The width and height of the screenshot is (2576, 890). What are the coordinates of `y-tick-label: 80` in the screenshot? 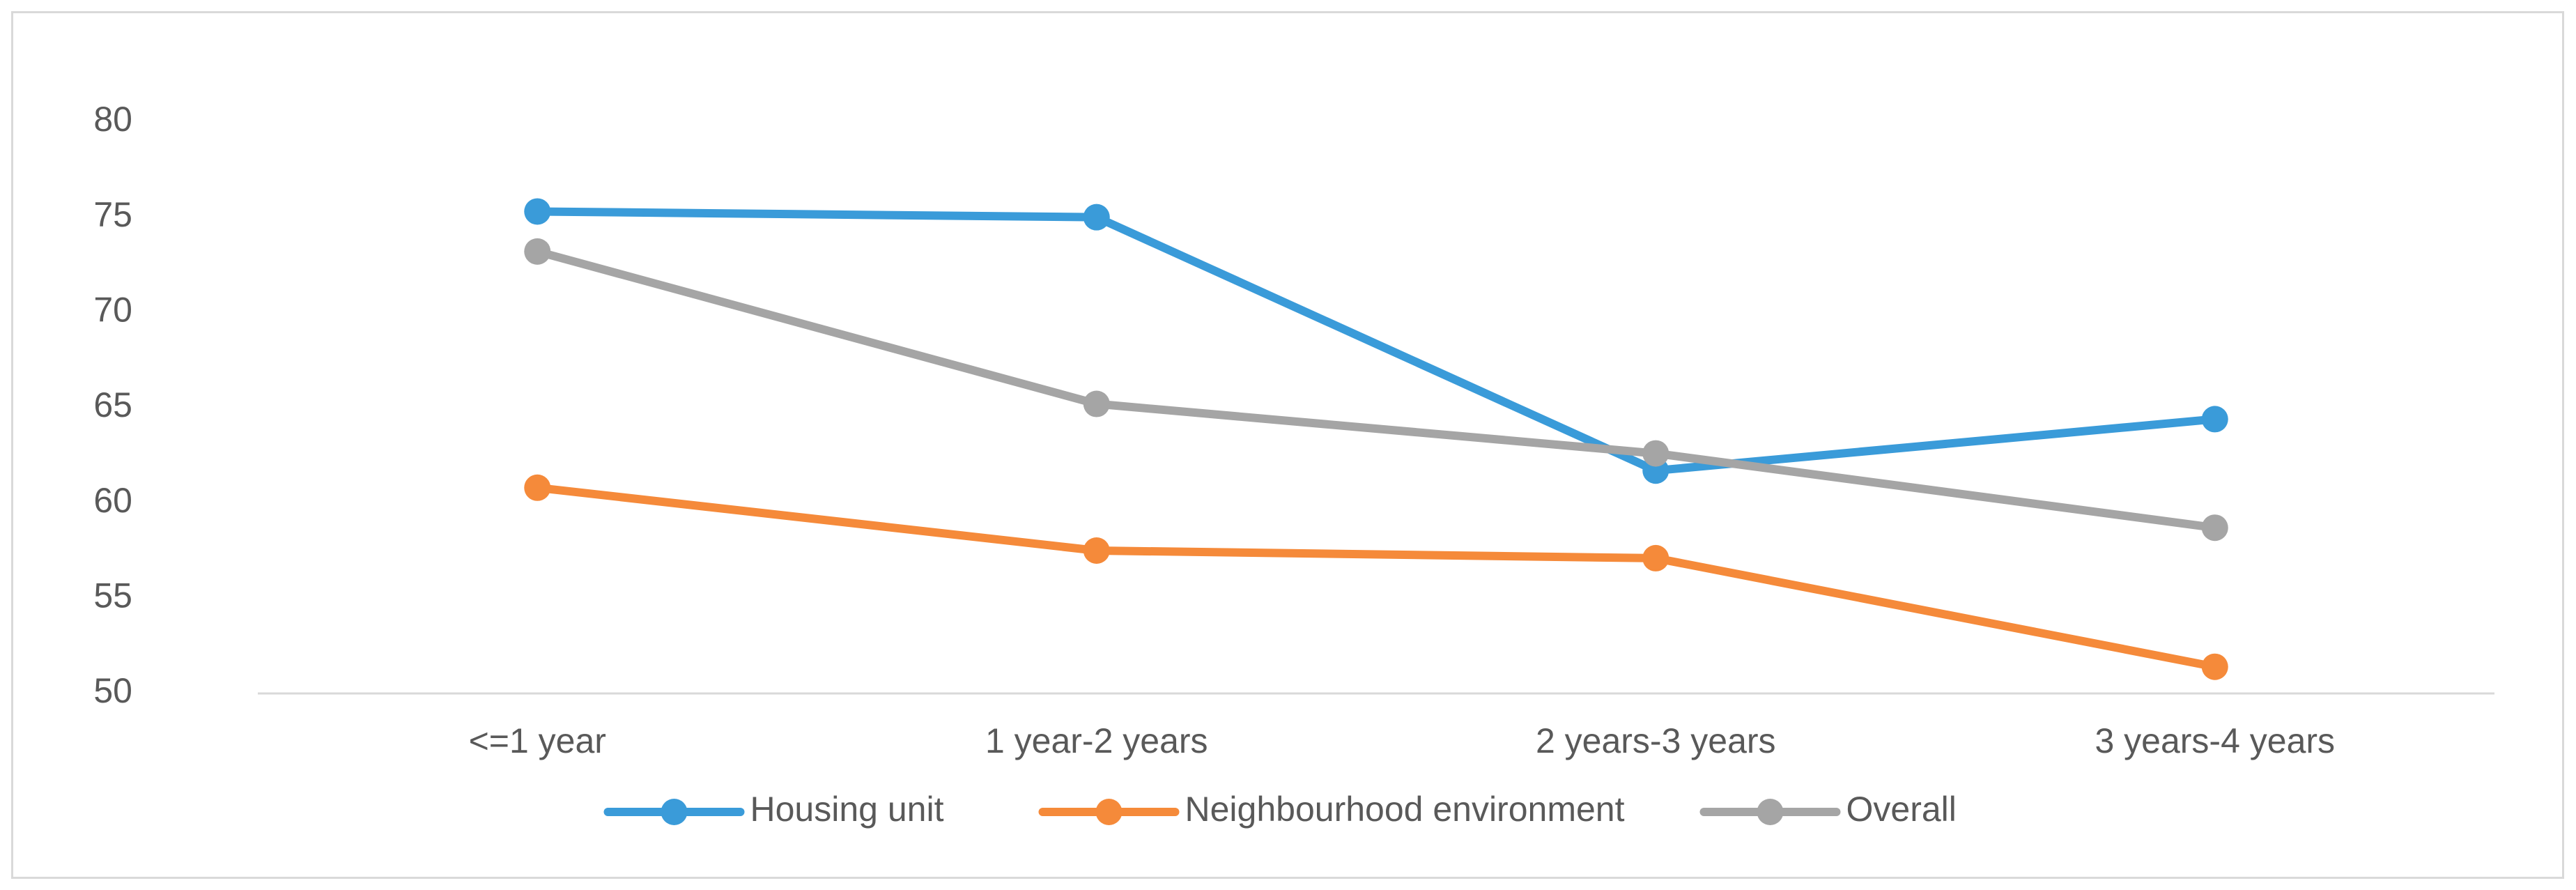 It's located at (112, 119).